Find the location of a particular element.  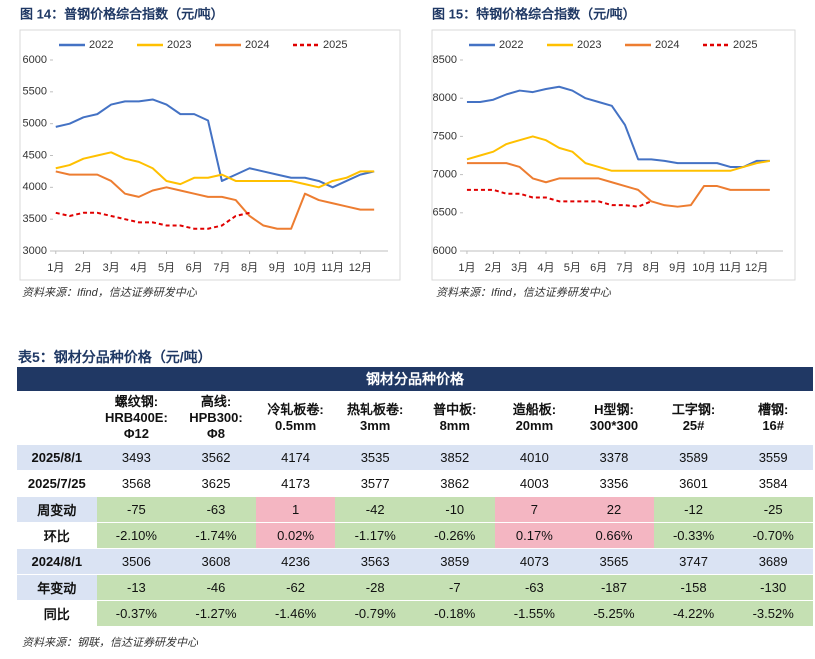

cell: 0.66% is located at coordinates (614, 535).